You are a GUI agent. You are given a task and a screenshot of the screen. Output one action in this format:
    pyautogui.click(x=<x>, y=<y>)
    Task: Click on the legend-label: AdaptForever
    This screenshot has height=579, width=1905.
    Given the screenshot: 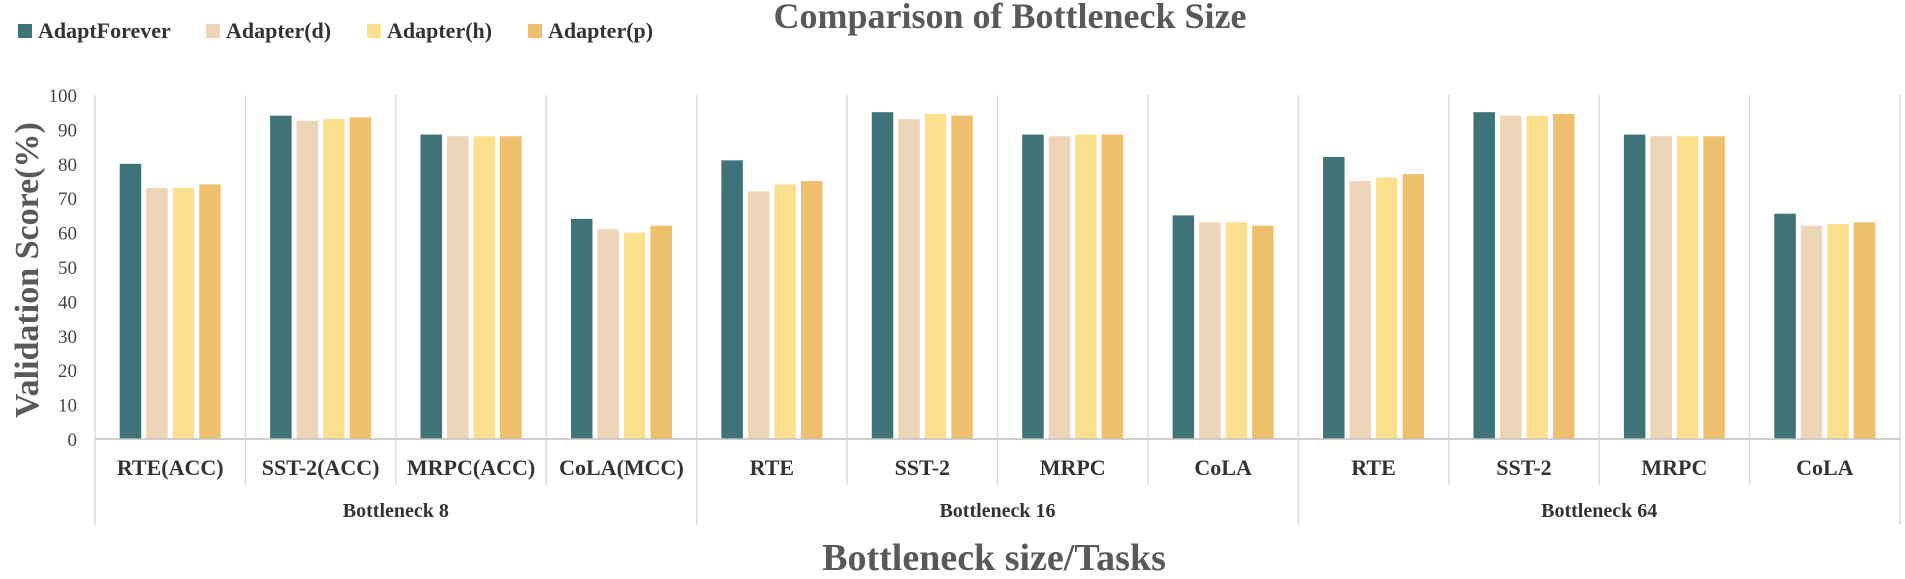 What is the action you would take?
    pyautogui.click(x=104, y=30)
    